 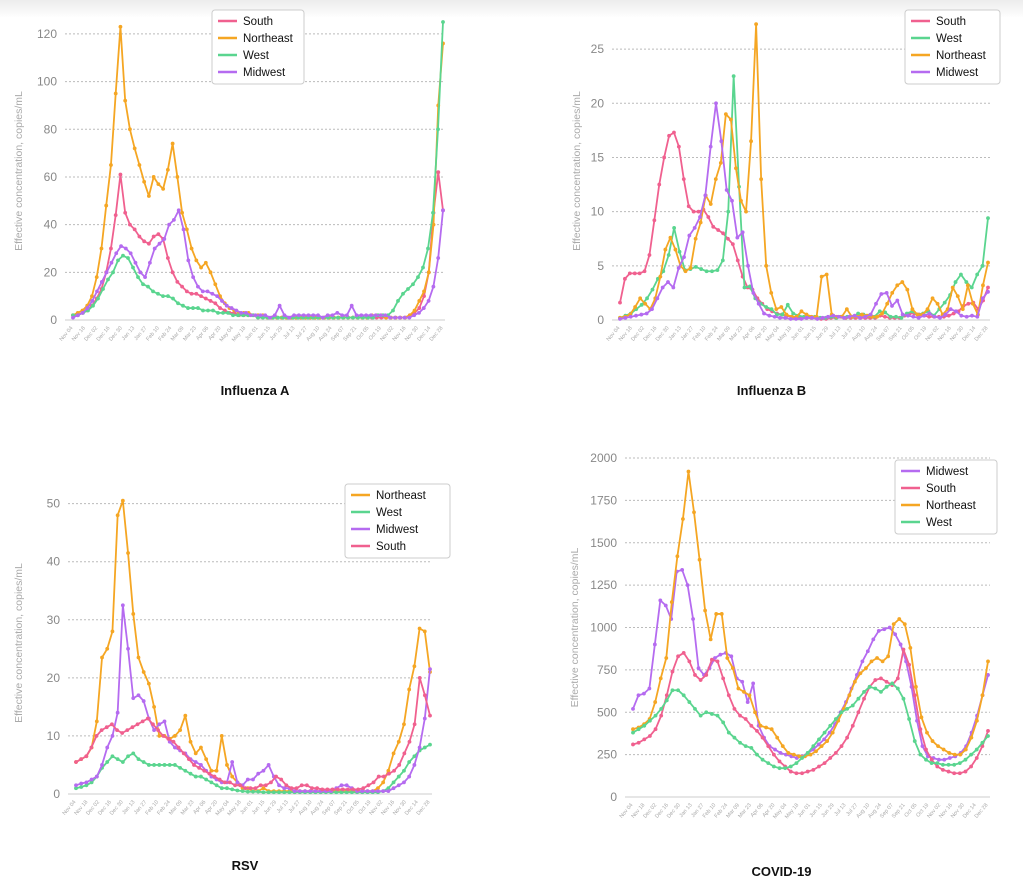 What do you see at coordinates (598, 49) in the screenshot?
I see `y-tick-label: 25` at bounding box center [598, 49].